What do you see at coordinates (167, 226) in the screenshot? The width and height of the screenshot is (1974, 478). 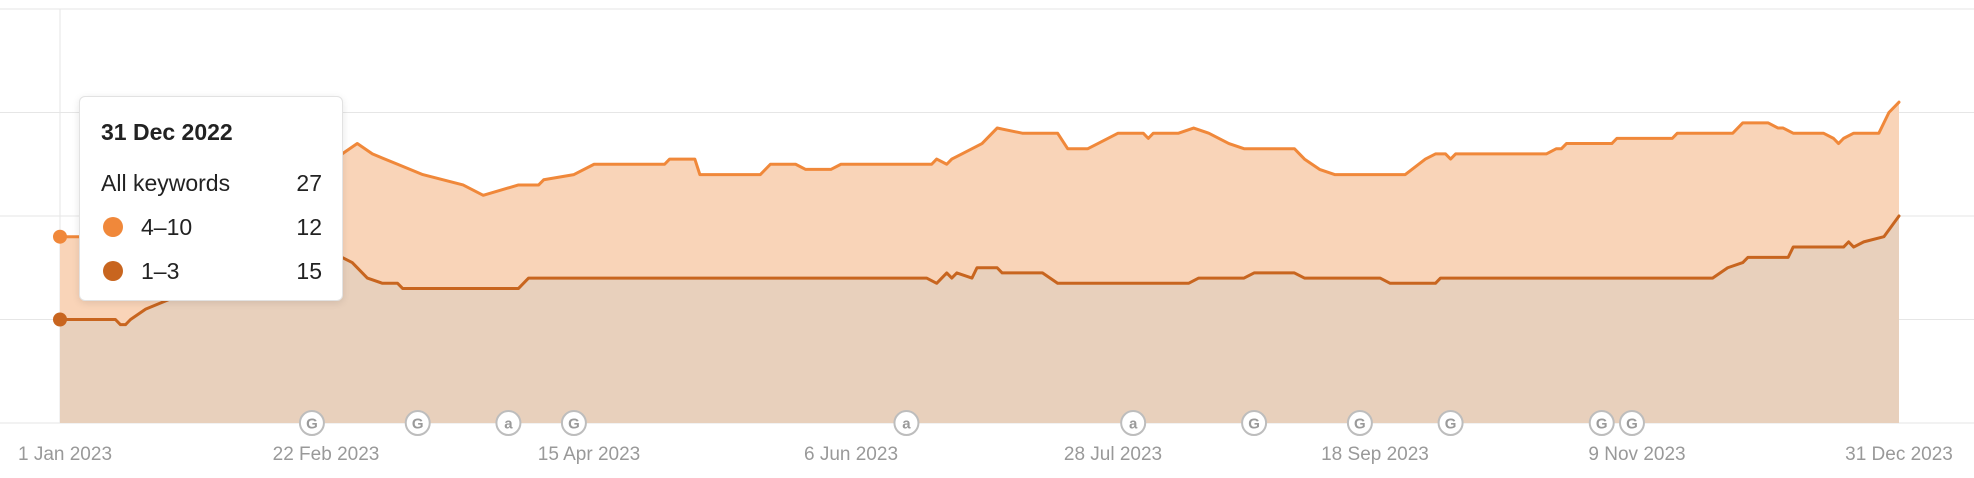 I see `tooltip-series-label: 4–10` at bounding box center [167, 226].